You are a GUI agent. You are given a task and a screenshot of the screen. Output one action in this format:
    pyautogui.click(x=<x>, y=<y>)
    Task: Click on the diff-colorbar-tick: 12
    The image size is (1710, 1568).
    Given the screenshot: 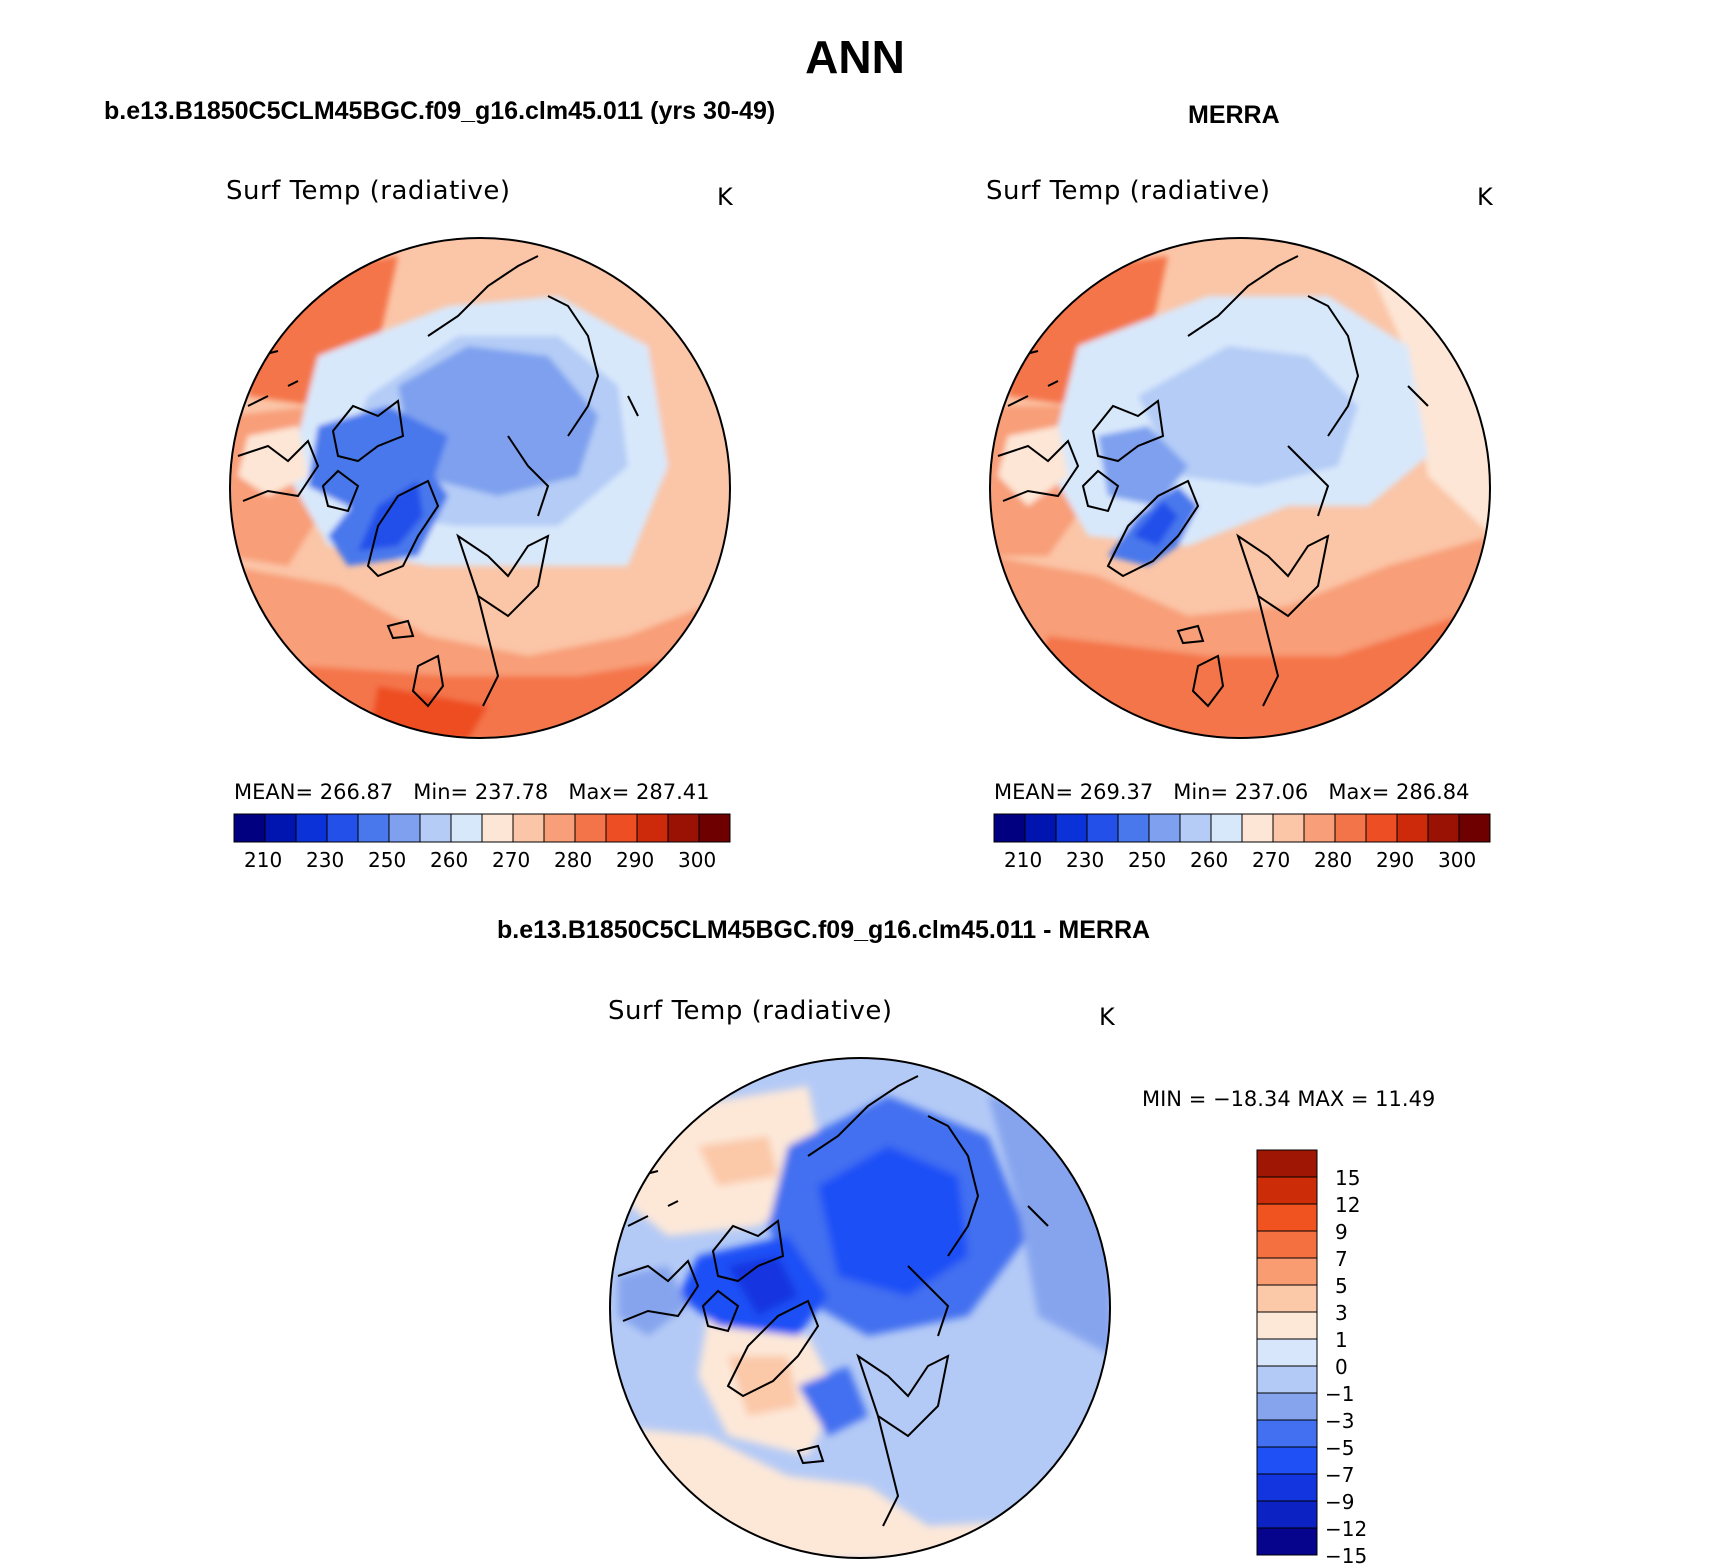 What is the action you would take?
    pyautogui.click(x=1348, y=1205)
    